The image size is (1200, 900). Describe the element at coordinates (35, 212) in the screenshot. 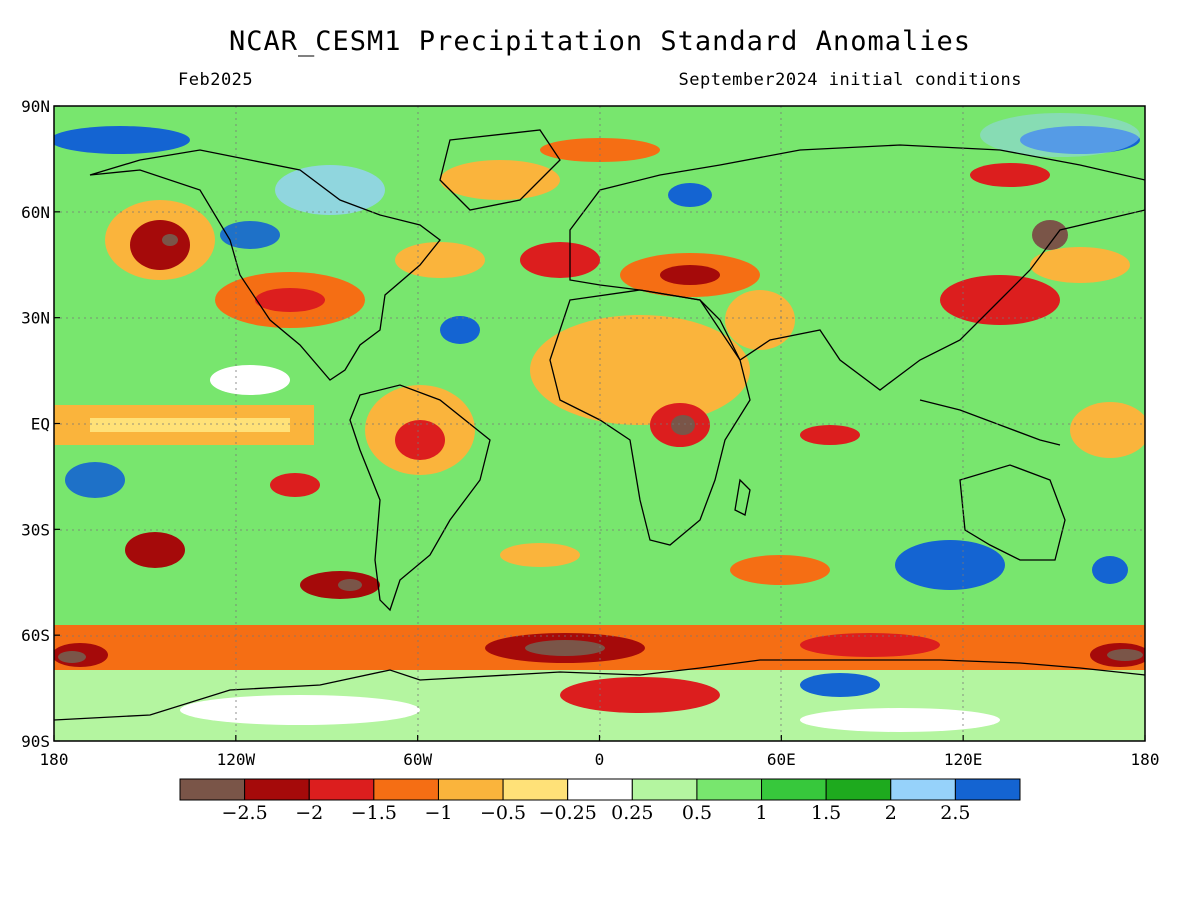

I see `lat-label: 60N` at that location.